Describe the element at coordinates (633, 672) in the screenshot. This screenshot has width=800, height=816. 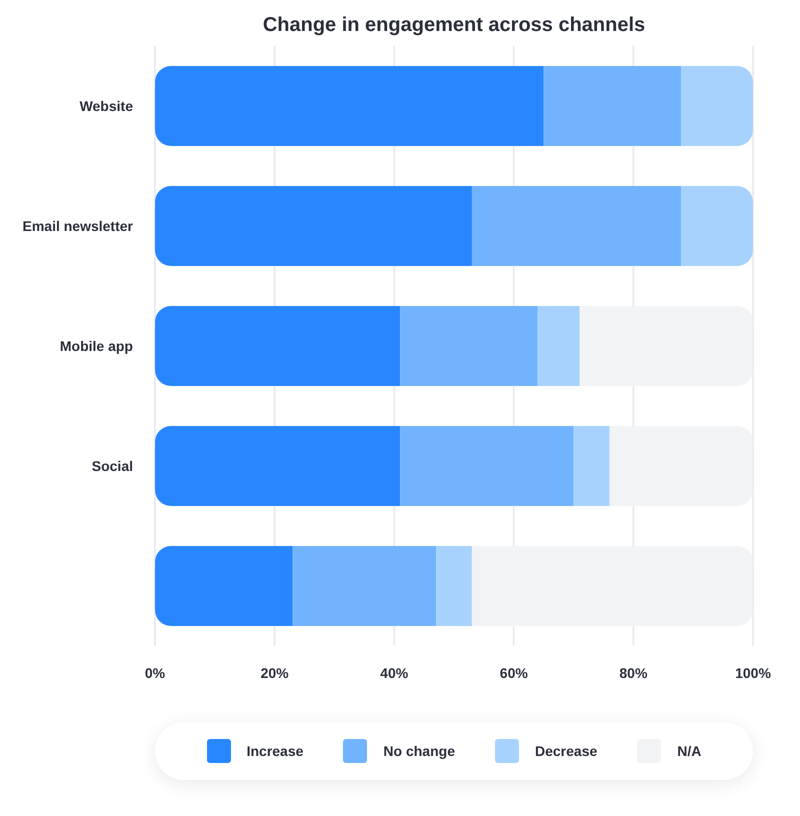
I see `x-tick-label: 80%` at that location.